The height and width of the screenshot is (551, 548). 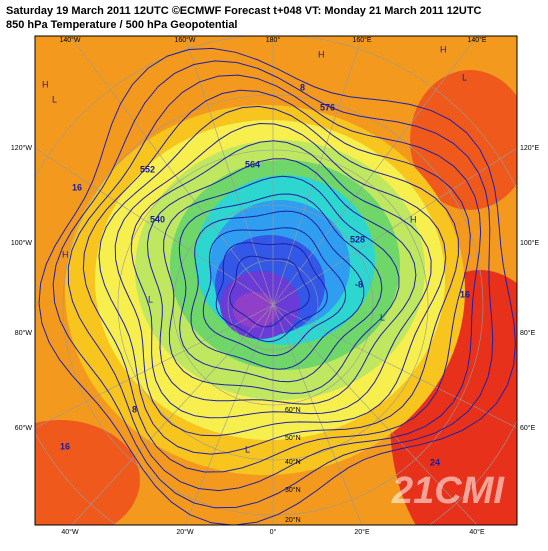 What do you see at coordinates (21, 148) in the screenshot?
I see `longitude-label: 120°W` at bounding box center [21, 148].